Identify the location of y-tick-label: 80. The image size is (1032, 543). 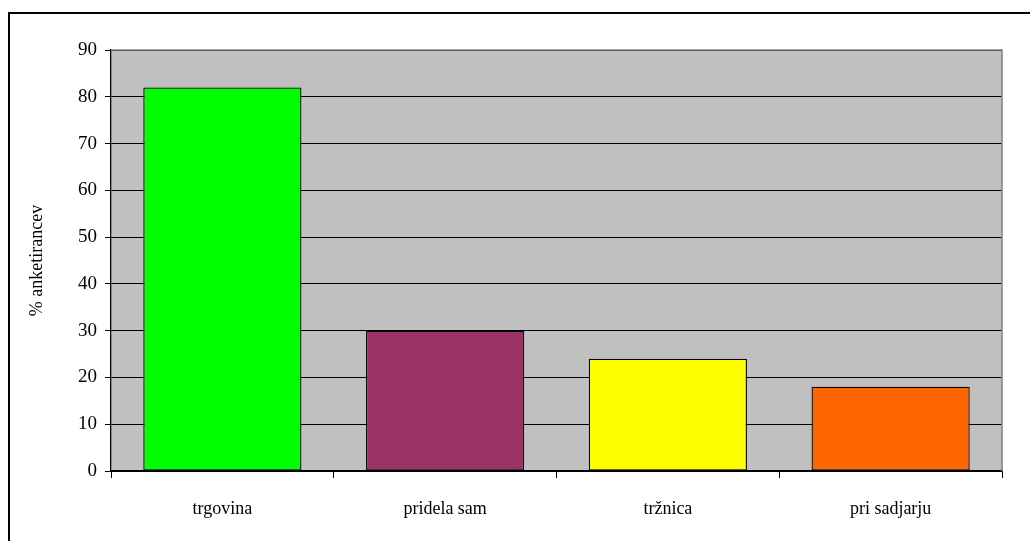
(87, 95).